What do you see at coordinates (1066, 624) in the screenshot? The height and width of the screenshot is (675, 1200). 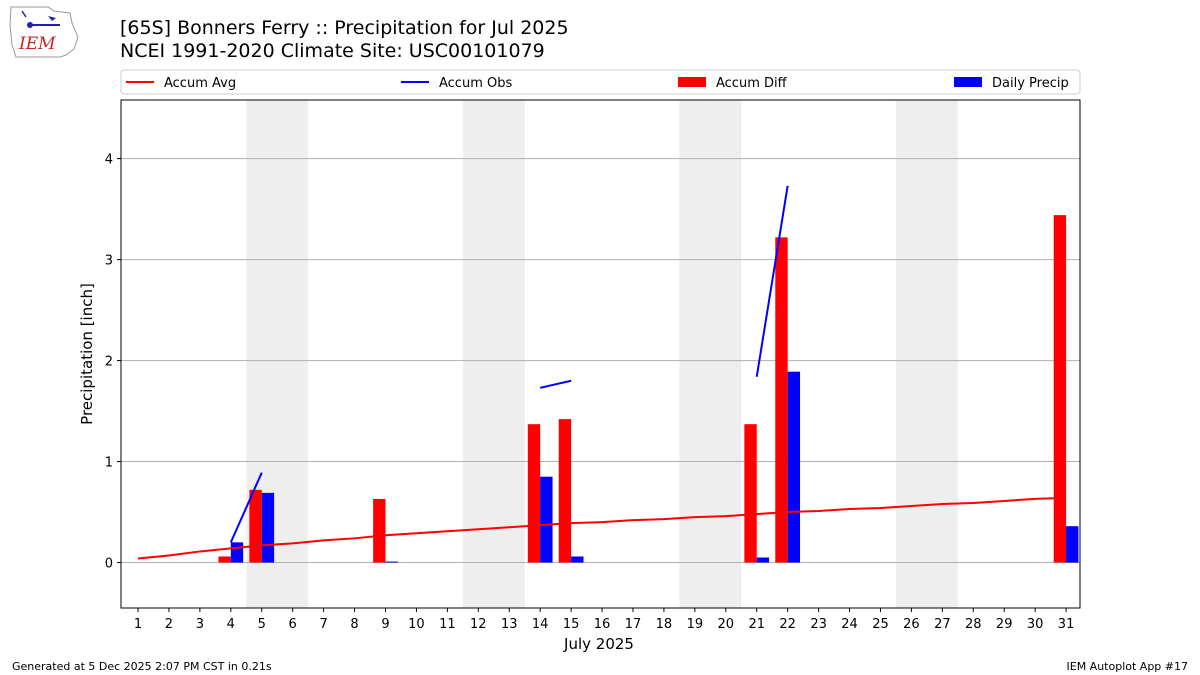 I see `x-tick-label-31: 31` at bounding box center [1066, 624].